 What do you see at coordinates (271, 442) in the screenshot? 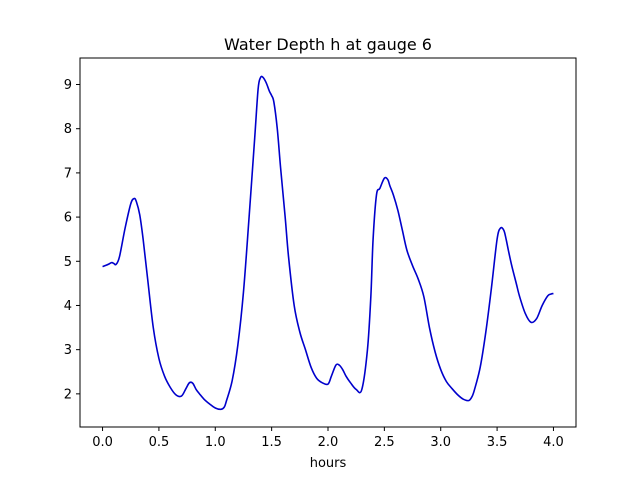
I see `x-tick-label: 1.5` at bounding box center [271, 442].